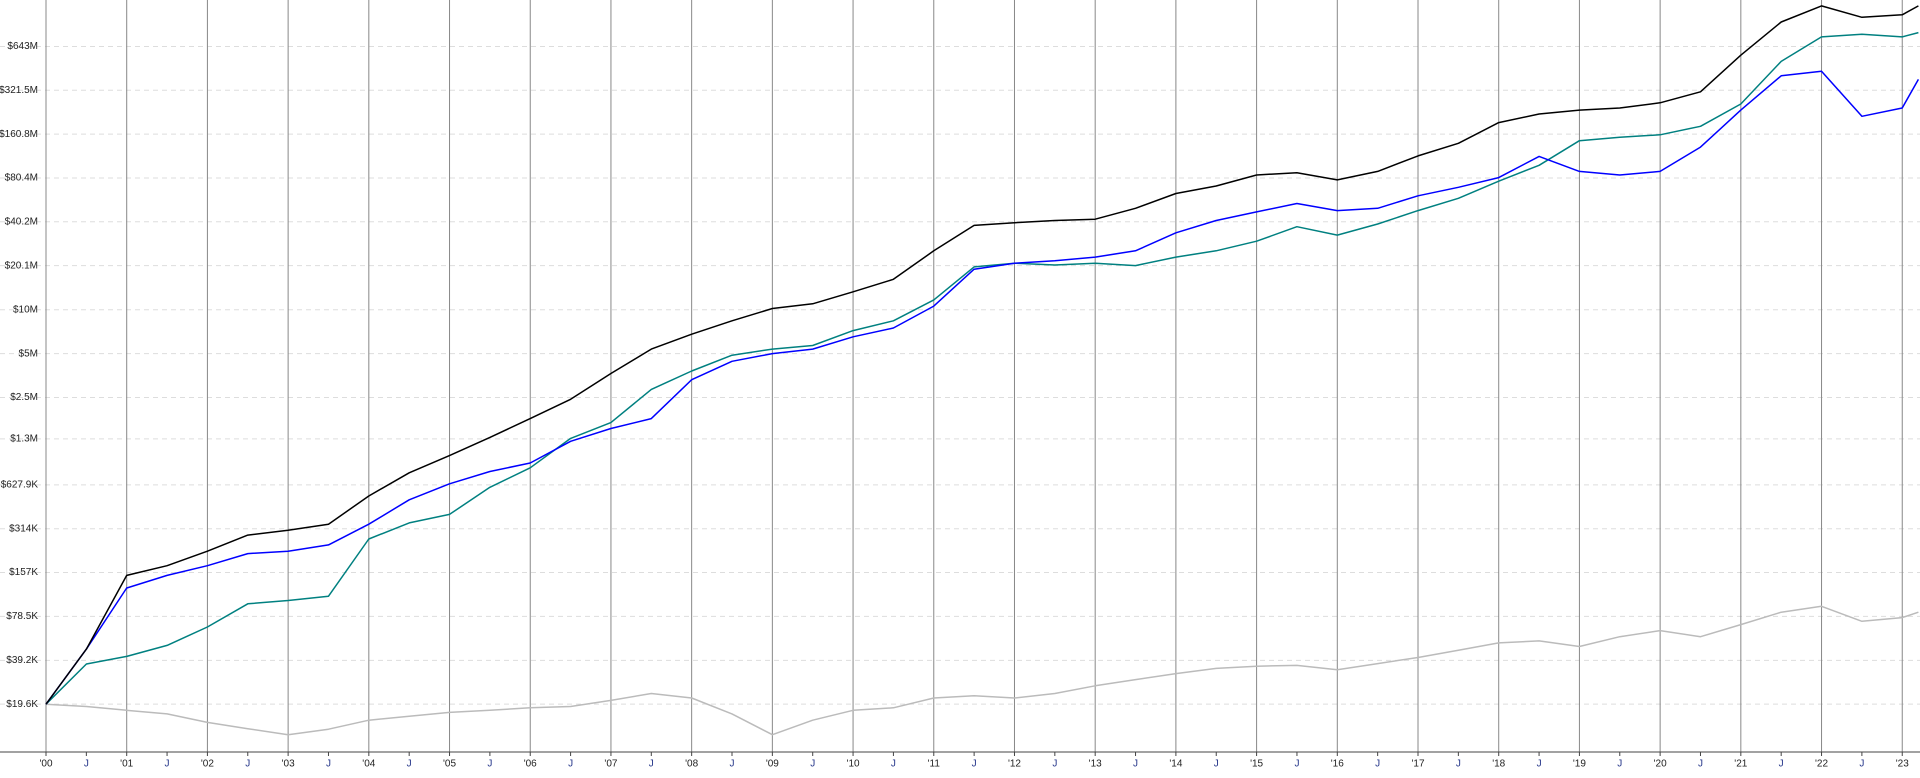  I want to click on y-tick-label: $157K, so click(23, 572).